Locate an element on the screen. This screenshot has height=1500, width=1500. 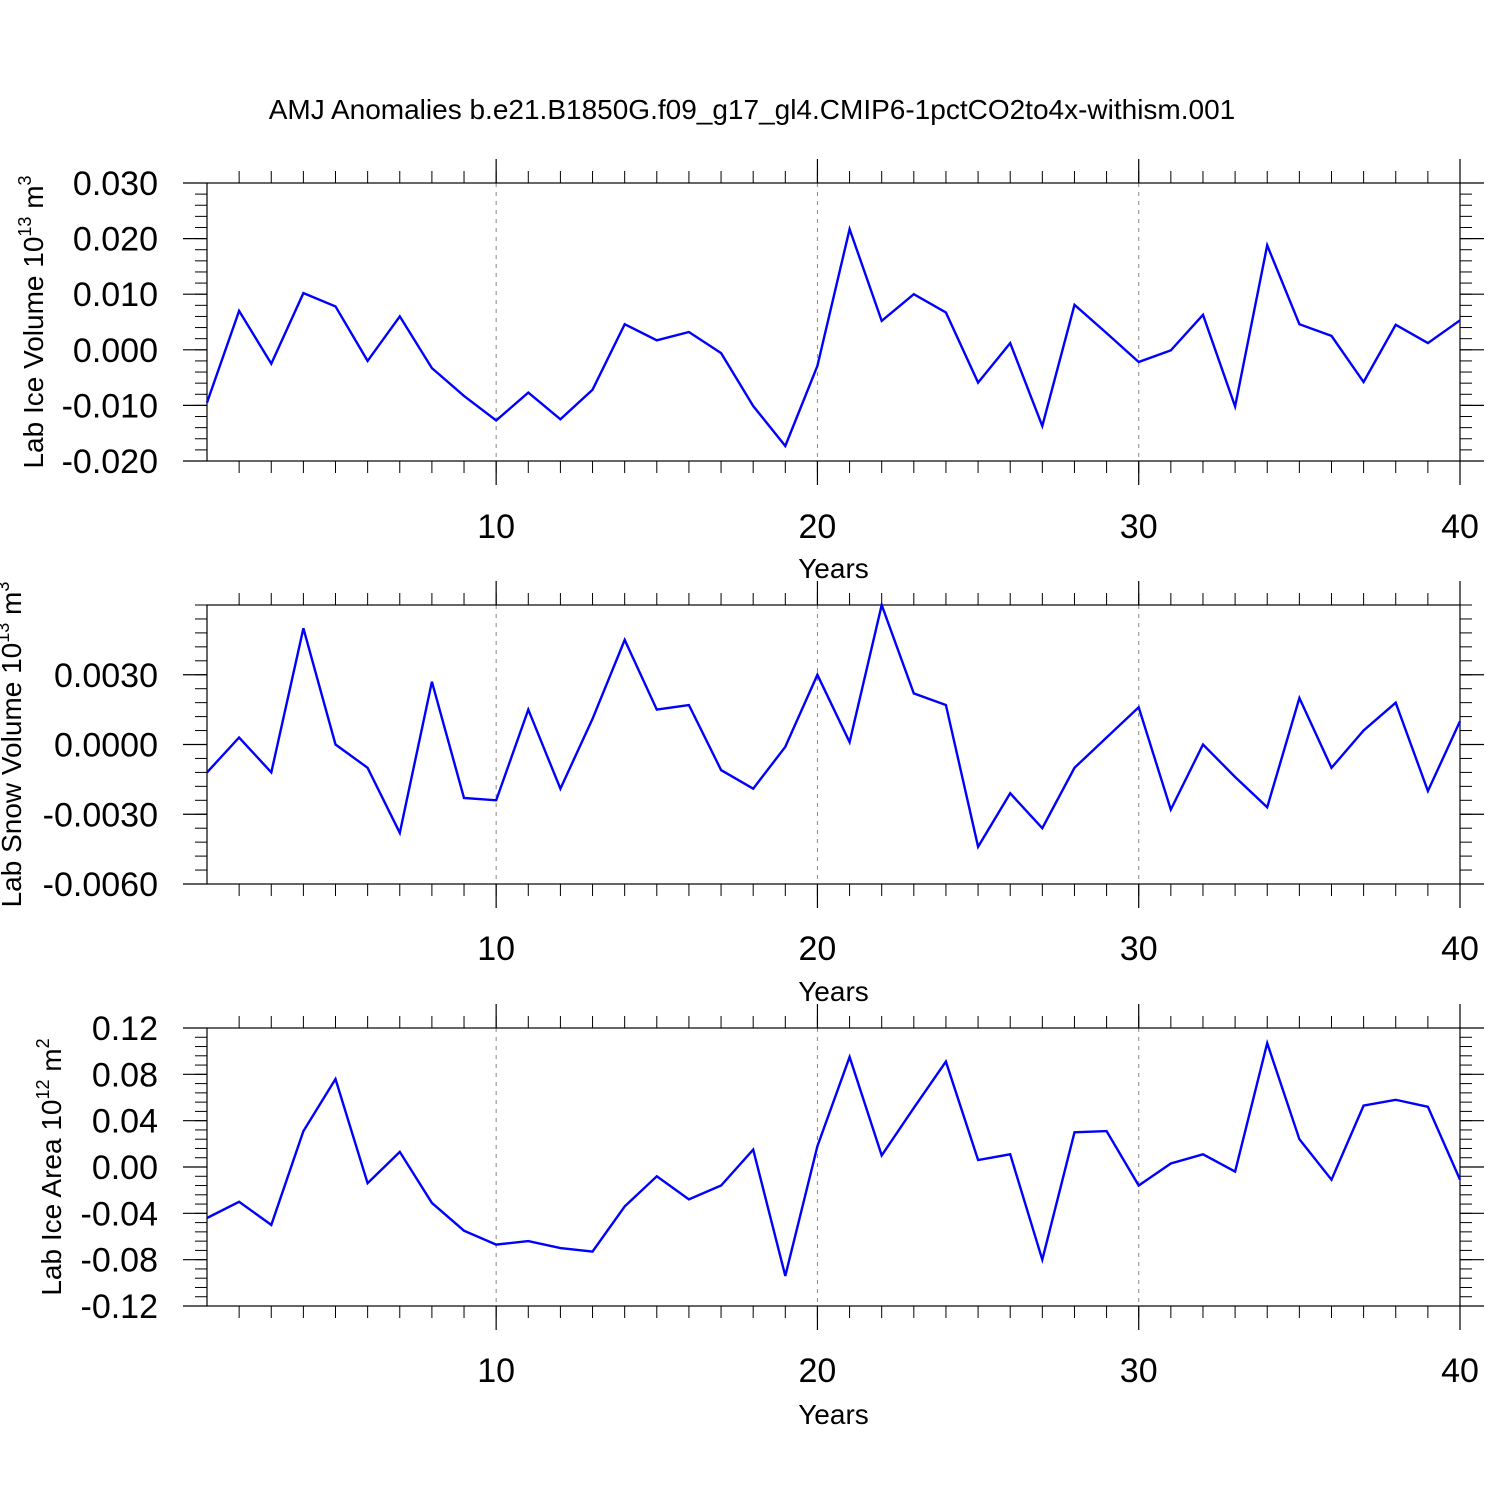
y-tick-label: -0.010 is located at coordinates (110, 406).